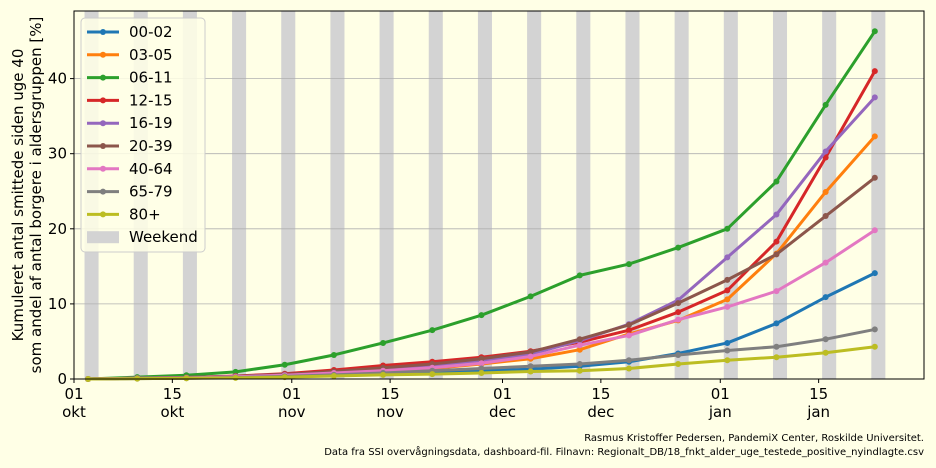 This screenshot has width=936, height=468. I want to click on legend-label-03-05: 03-05, so click(151, 55).